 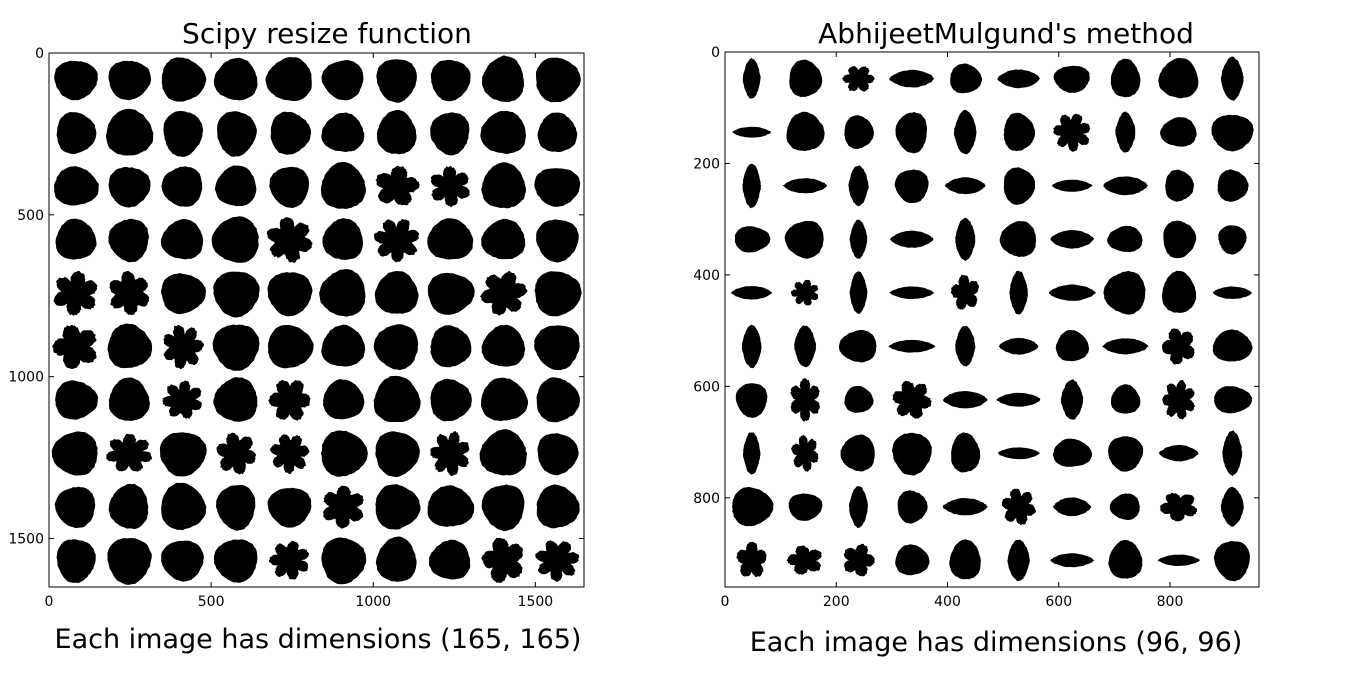 What do you see at coordinates (1006, 33) in the screenshot?
I see `chart-title: AbhijeetMulgund's method` at bounding box center [1006, 33].